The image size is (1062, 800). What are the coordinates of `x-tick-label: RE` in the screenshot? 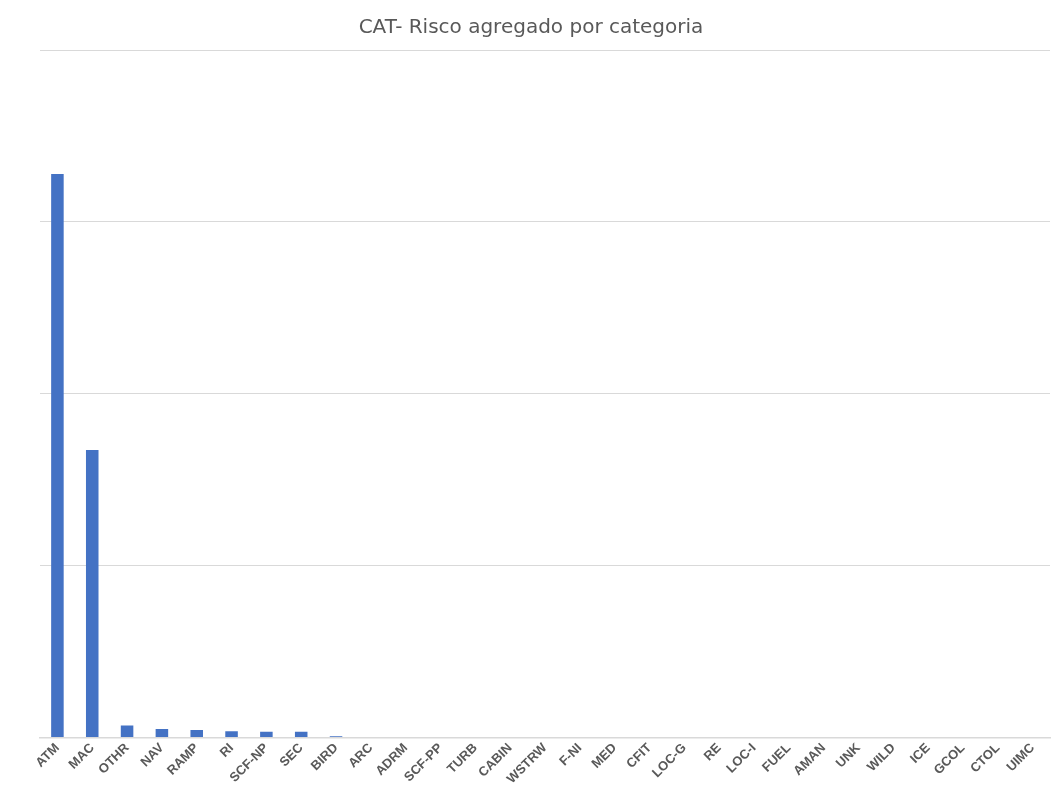 It's located at (712, 751).